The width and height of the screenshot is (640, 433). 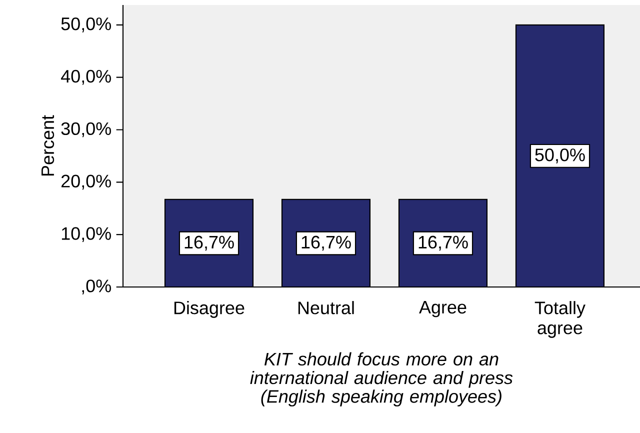 I want to click on data-label: 50,0%, so click(x=560, y=156).